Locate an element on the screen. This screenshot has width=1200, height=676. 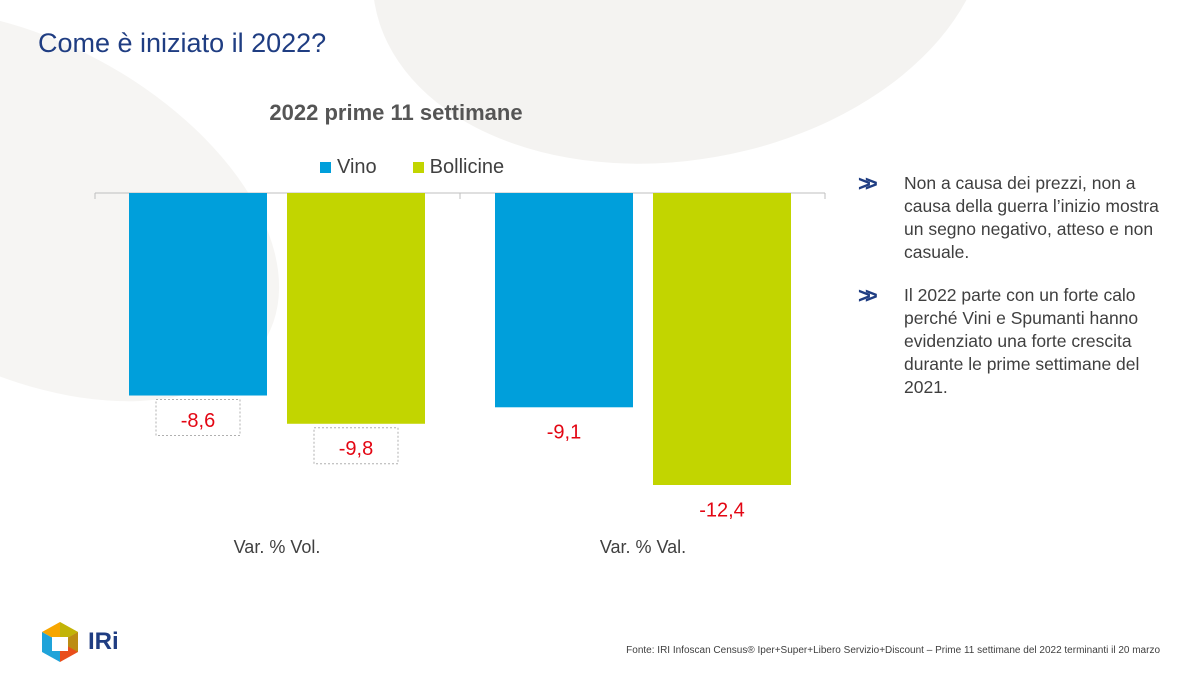
chart-legend: Vino Bollicine is located at coordinates (412, 167).